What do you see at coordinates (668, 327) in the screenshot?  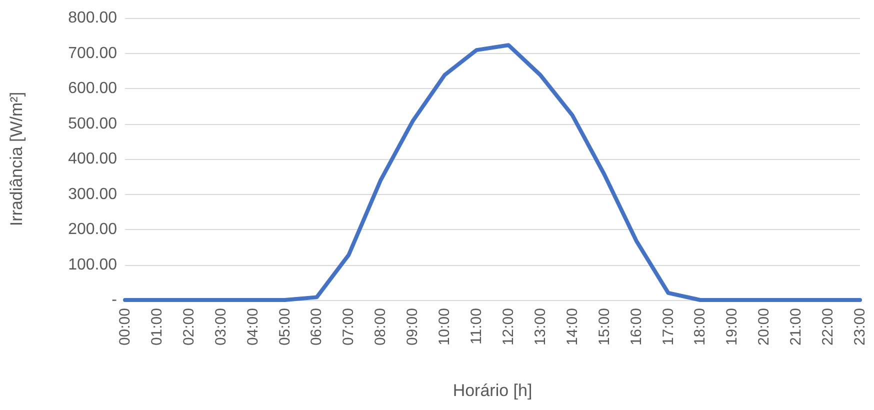 I see `x-tick-label: 17:00` at bounding box center [668, 327].